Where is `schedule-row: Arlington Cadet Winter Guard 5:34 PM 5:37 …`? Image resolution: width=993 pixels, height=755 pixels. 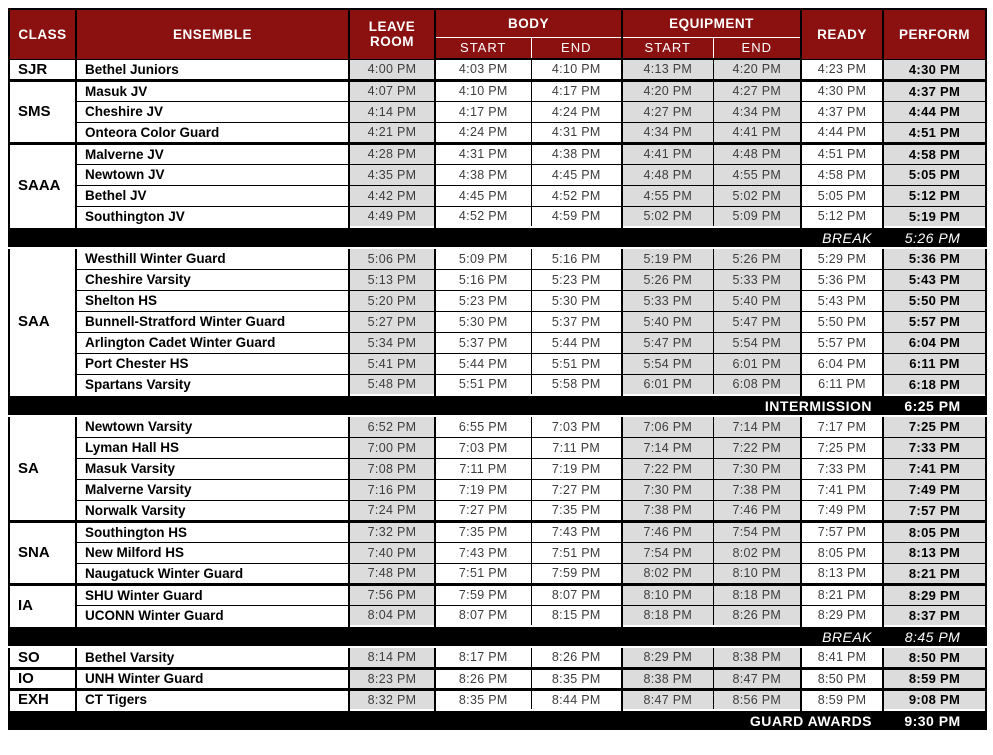
schedule-row: Arlington Cadet Winter Guard 5:34 PM 5:37 … is located at coordinates (498, 342).